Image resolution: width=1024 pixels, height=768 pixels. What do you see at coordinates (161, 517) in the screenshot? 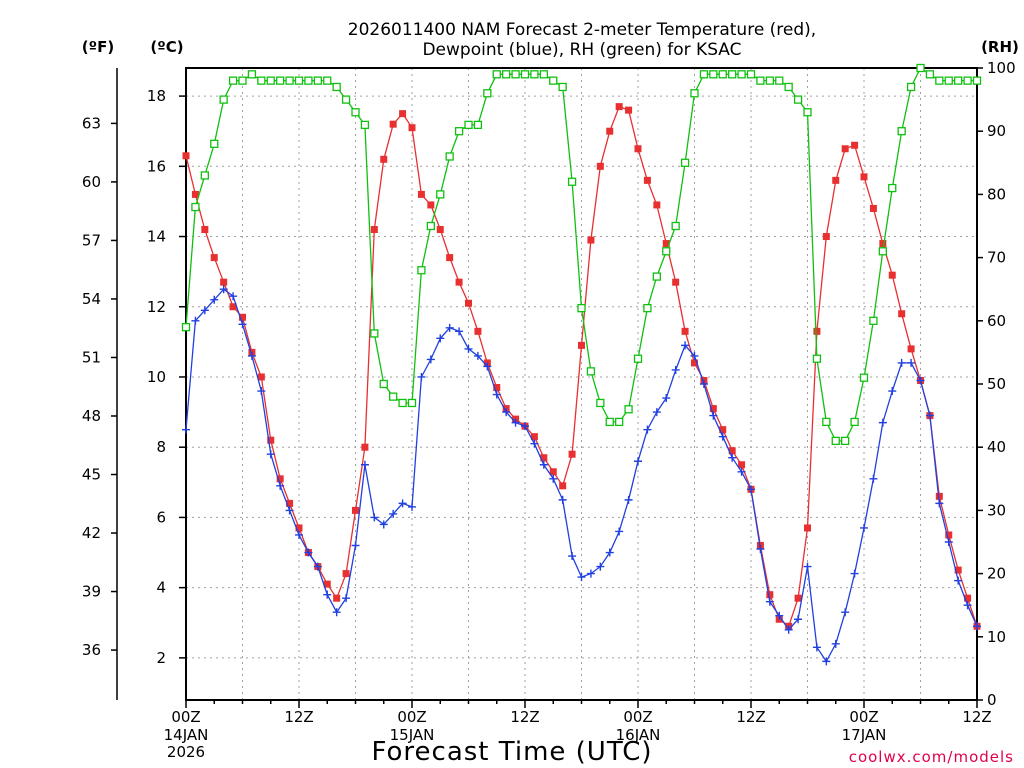
I see `celsius-tick-label: 6` at bounding box center [161, 517].